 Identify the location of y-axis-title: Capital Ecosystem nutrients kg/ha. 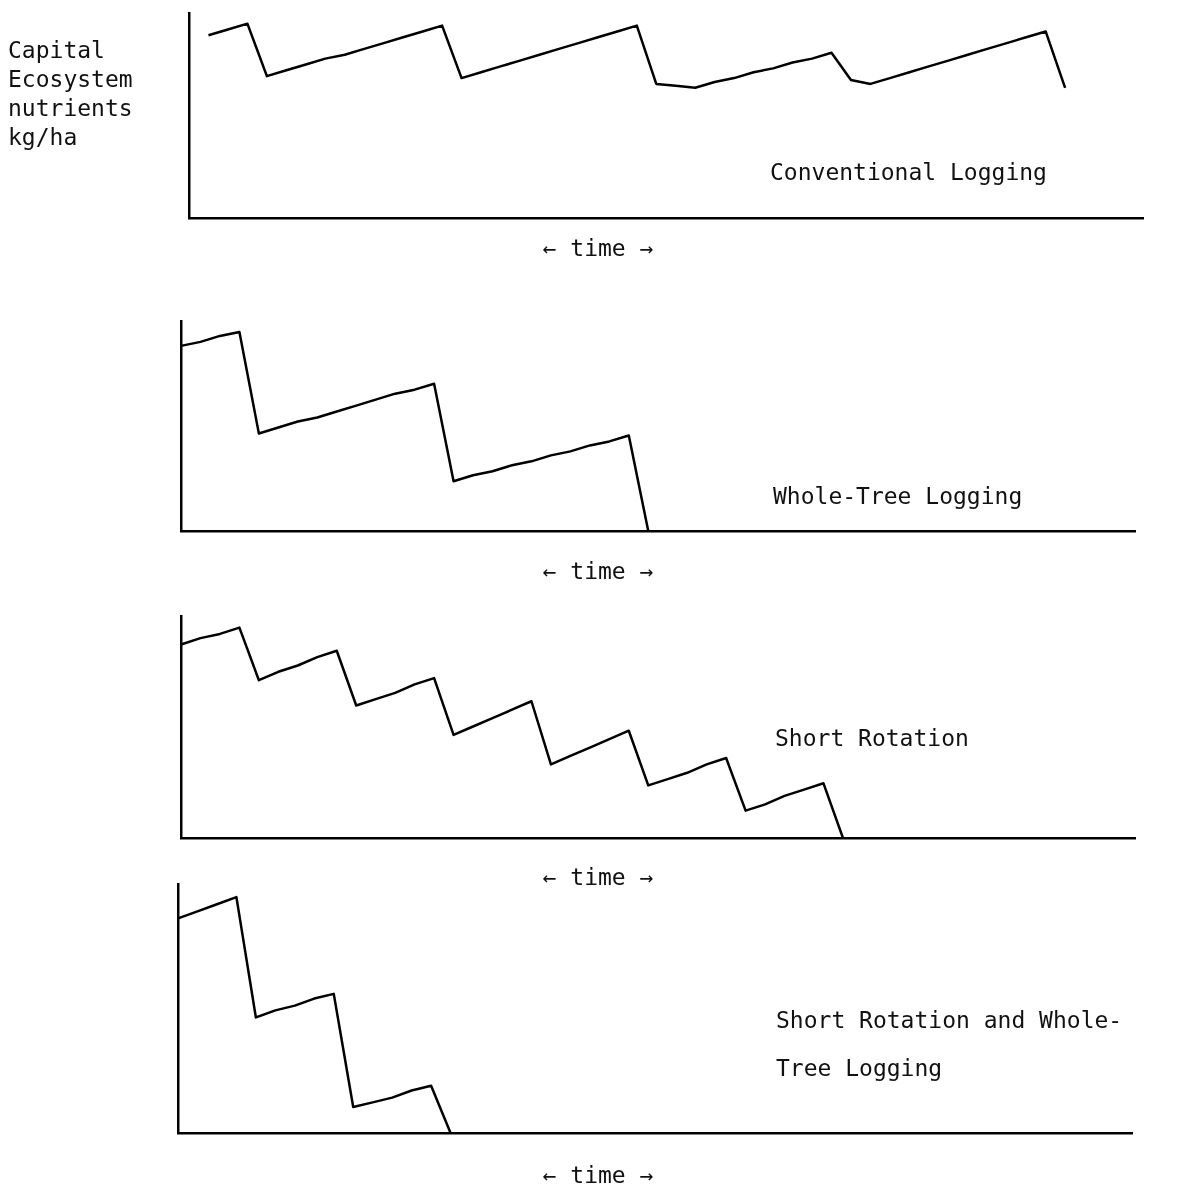
(71, 94).